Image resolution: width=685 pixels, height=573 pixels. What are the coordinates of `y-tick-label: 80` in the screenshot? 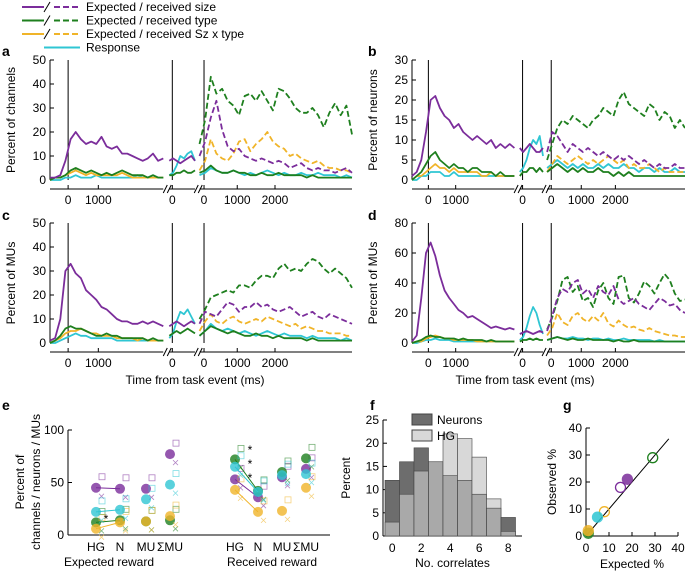 It's located at (402, 223).